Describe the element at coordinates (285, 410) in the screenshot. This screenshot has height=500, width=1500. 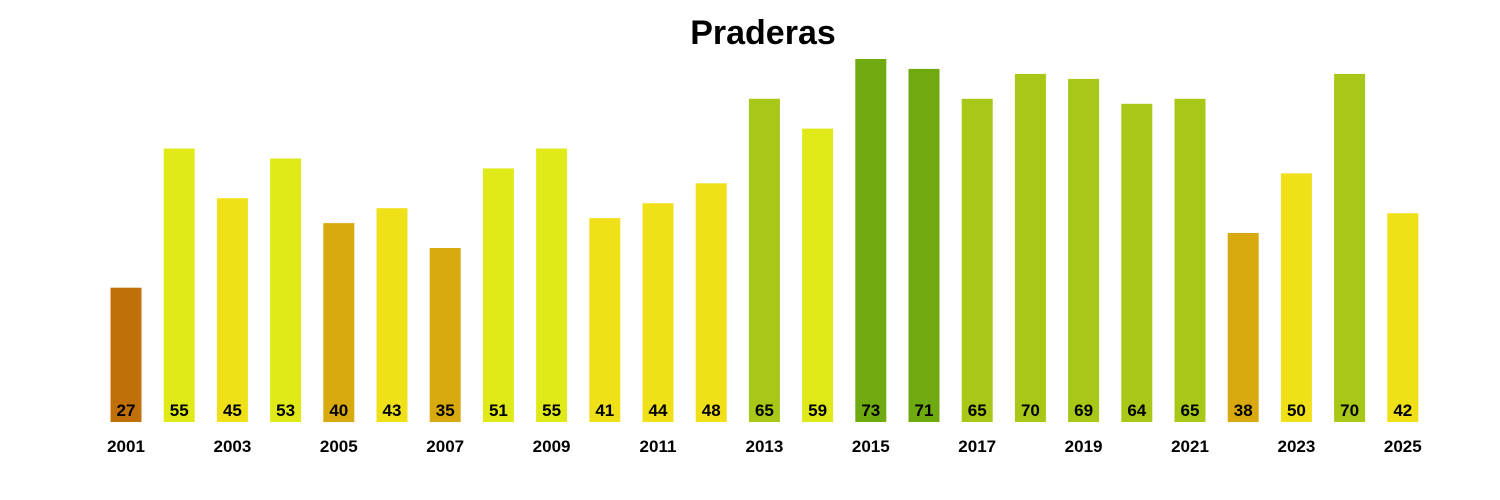
I see `value-label-2004: 53` at that location.